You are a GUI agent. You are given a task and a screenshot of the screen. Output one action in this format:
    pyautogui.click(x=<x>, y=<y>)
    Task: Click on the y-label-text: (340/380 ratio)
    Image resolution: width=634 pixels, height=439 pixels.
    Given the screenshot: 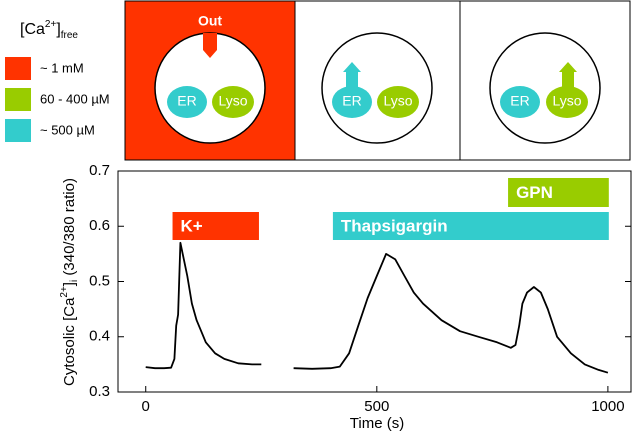 What is the action you would take?
    pyautogui.click(x=69, y=229)
    